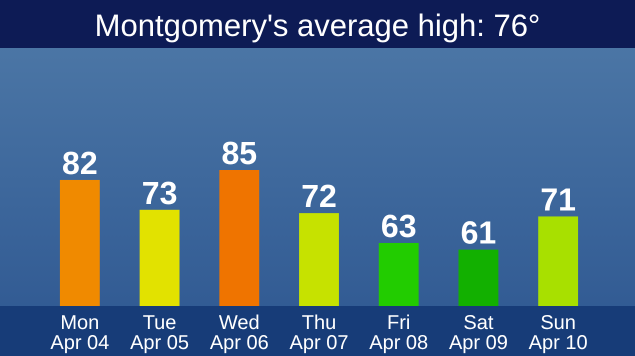 This screenshot has width=635, height=356. Describe the element at coordinates (558, 333) in the screenshot. I see `x-tick-label: Sun Apr 10` at that location.